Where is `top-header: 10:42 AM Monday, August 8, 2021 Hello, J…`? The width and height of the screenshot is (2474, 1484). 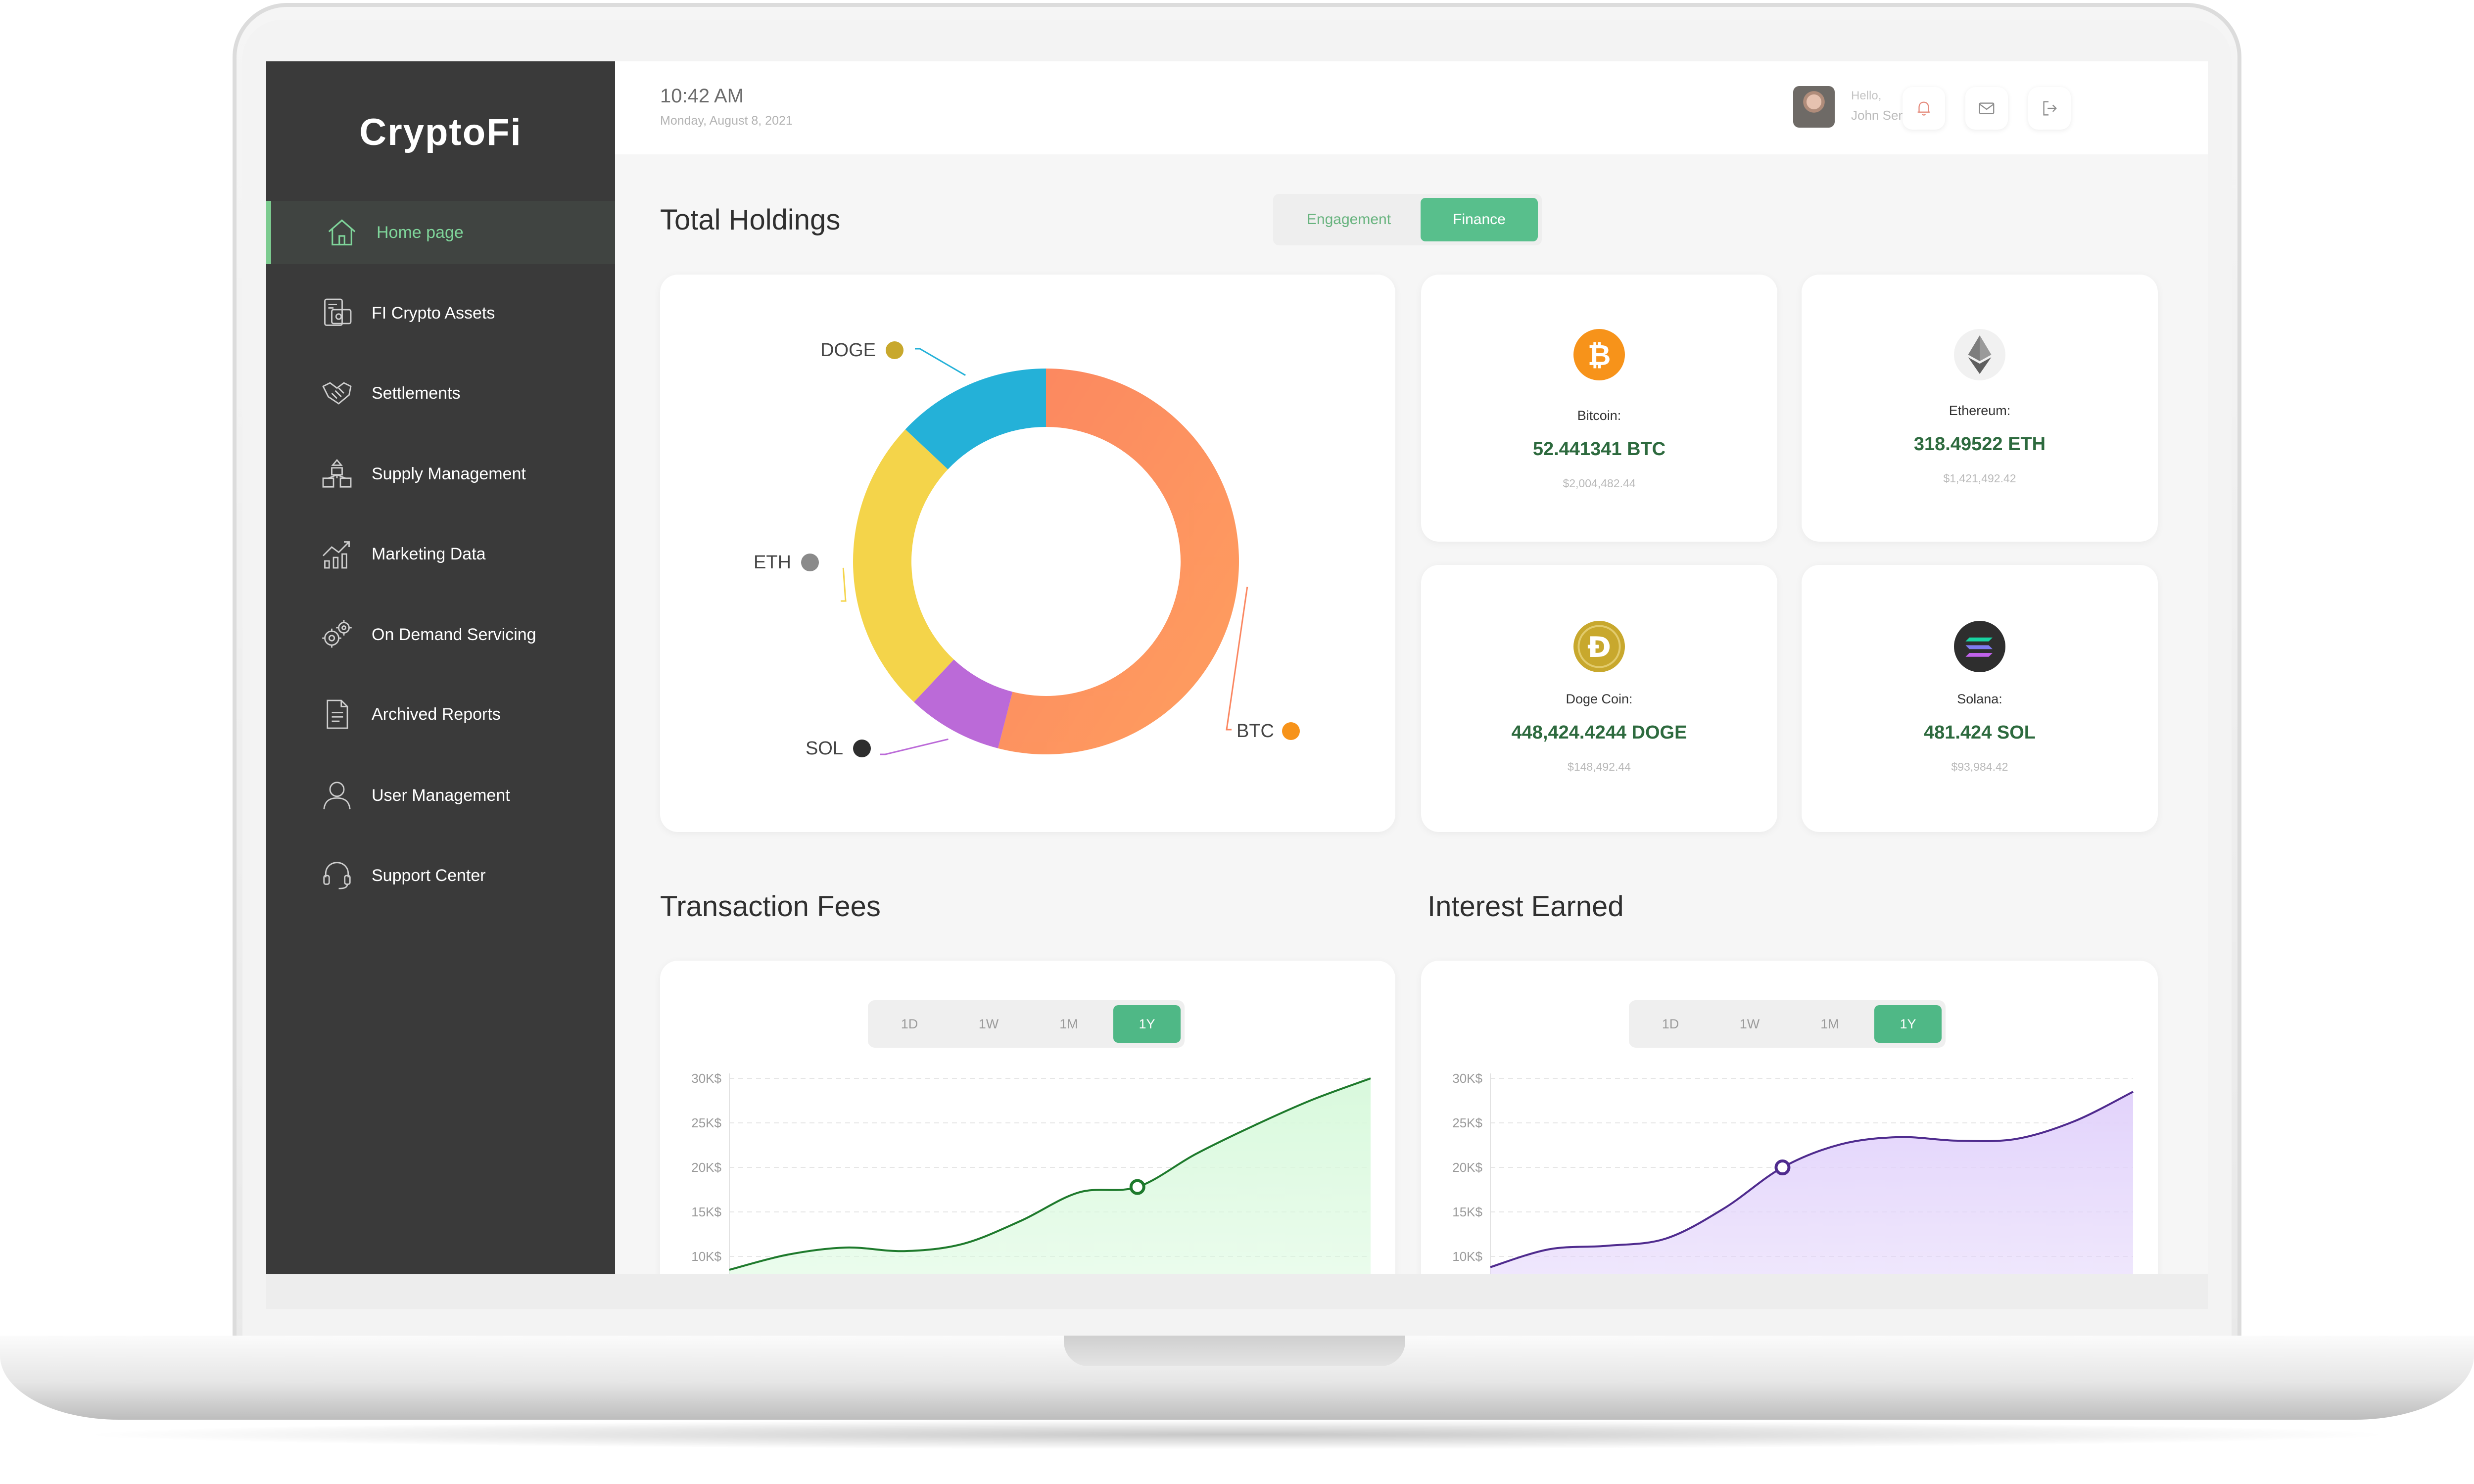
top-header: 10:42 AM Monday, August 8, 2021 Hello, J… is located at coordinates (1412, 107).